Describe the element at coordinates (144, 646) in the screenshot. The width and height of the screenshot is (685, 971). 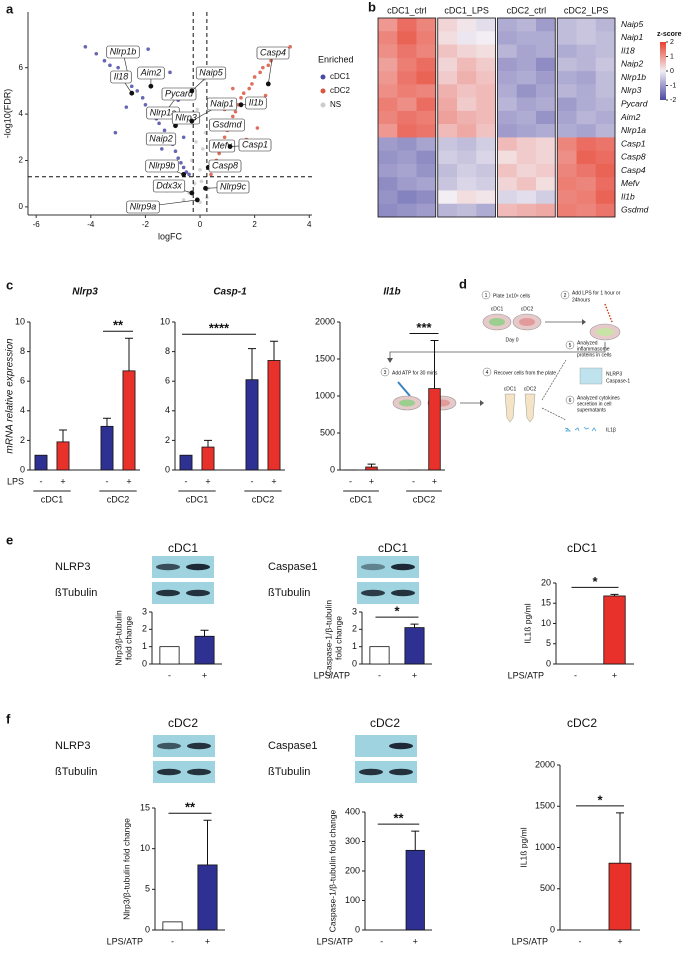
I see `y-tick-label: 1` at that location.